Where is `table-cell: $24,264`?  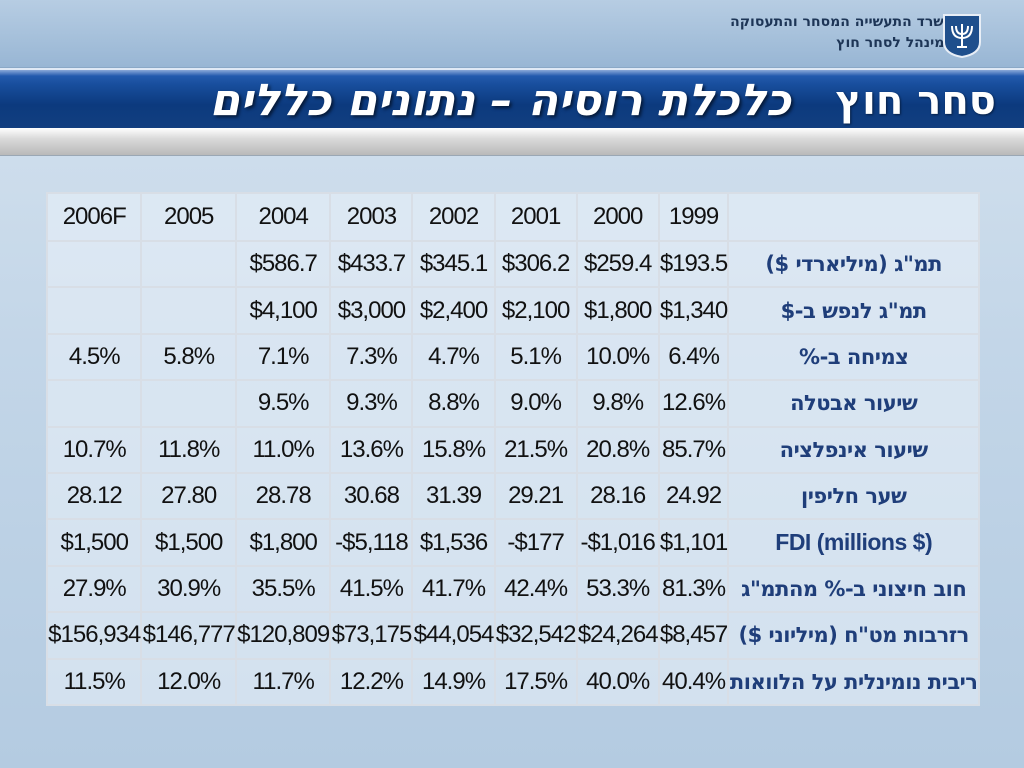 table-cell: $24,264 is located at coordinates (617, 635).